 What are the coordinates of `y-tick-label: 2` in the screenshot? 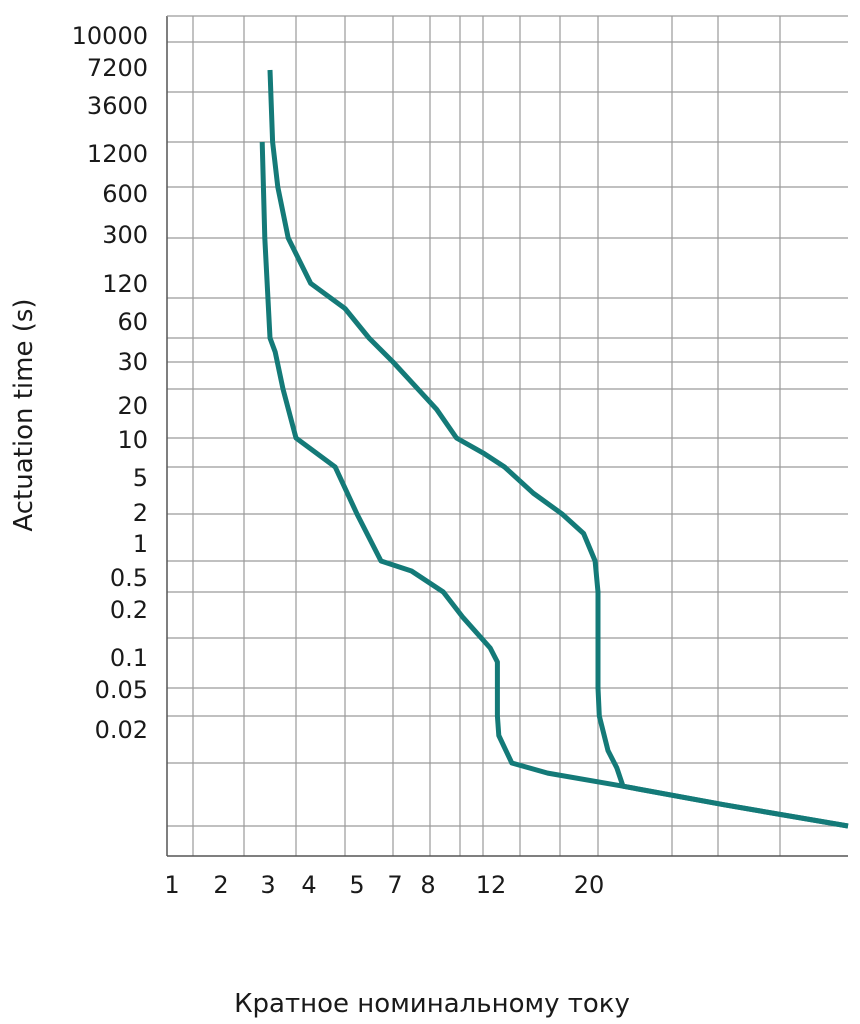 It's located at (140, 513).